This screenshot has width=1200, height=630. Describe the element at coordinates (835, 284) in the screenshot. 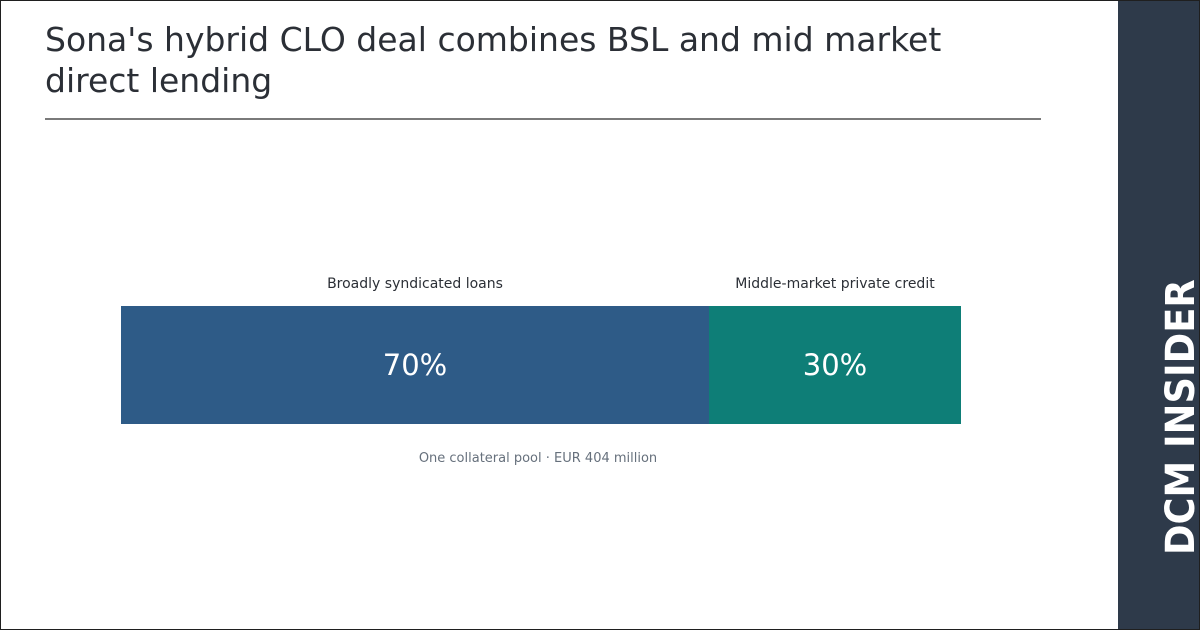

I see `segment-category-label: Middle-market private credit` at that location.